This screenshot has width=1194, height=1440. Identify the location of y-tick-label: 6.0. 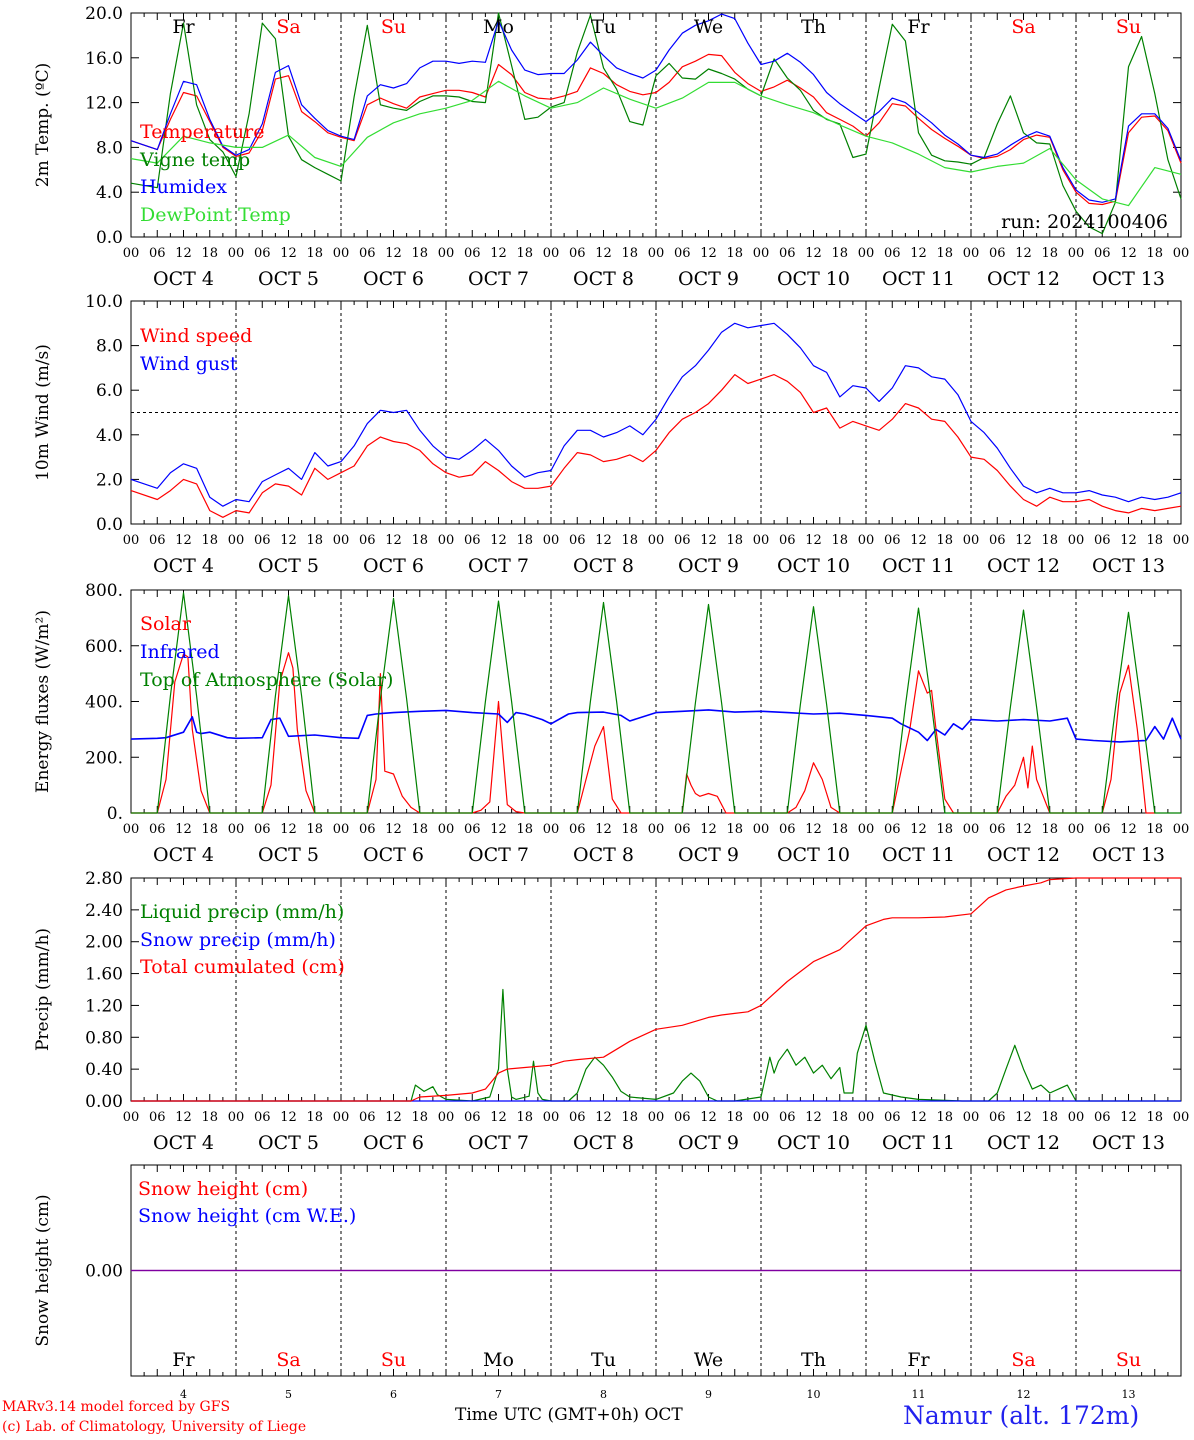
(109, 391).